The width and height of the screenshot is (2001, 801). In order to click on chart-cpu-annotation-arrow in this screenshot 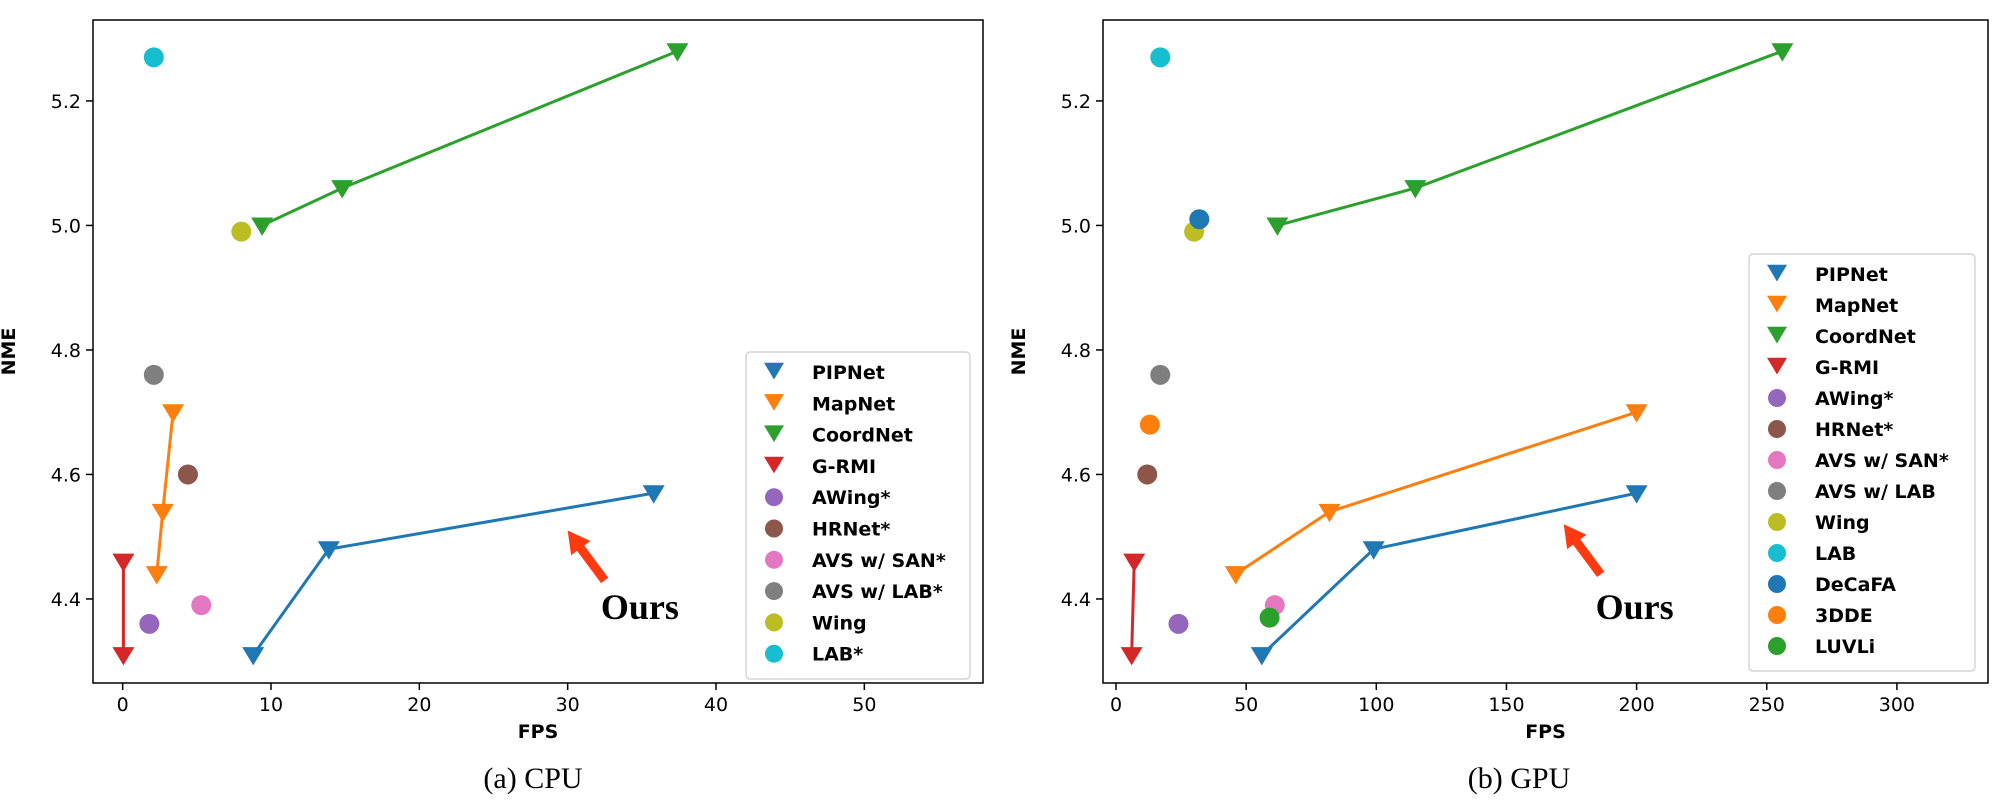, I will do `click(588, 557)`.